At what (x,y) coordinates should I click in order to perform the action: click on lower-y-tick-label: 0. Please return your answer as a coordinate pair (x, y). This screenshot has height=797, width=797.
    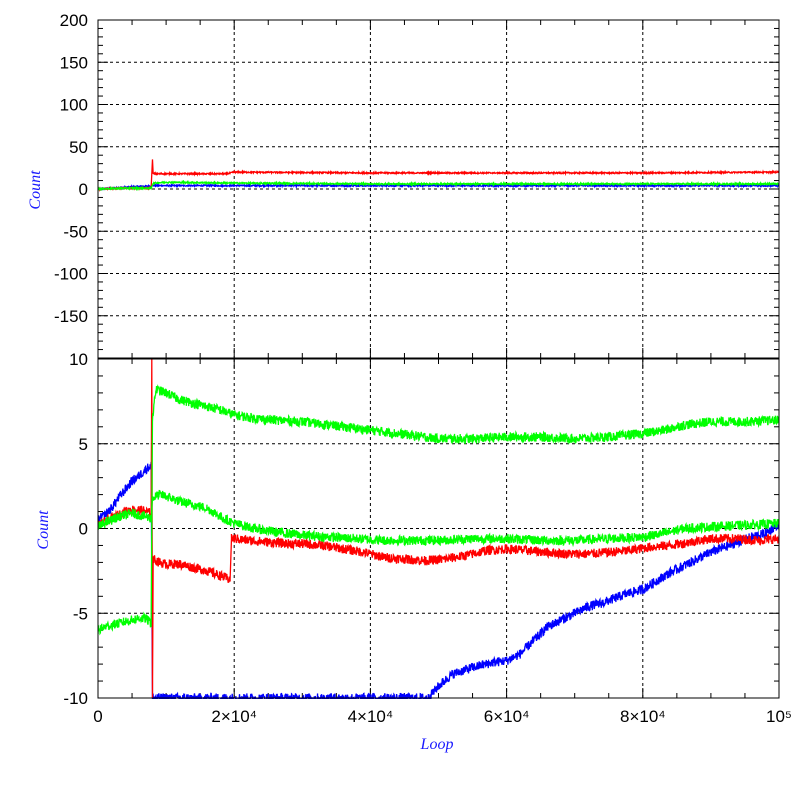
    Looking at the image, I should click on (83, 529).